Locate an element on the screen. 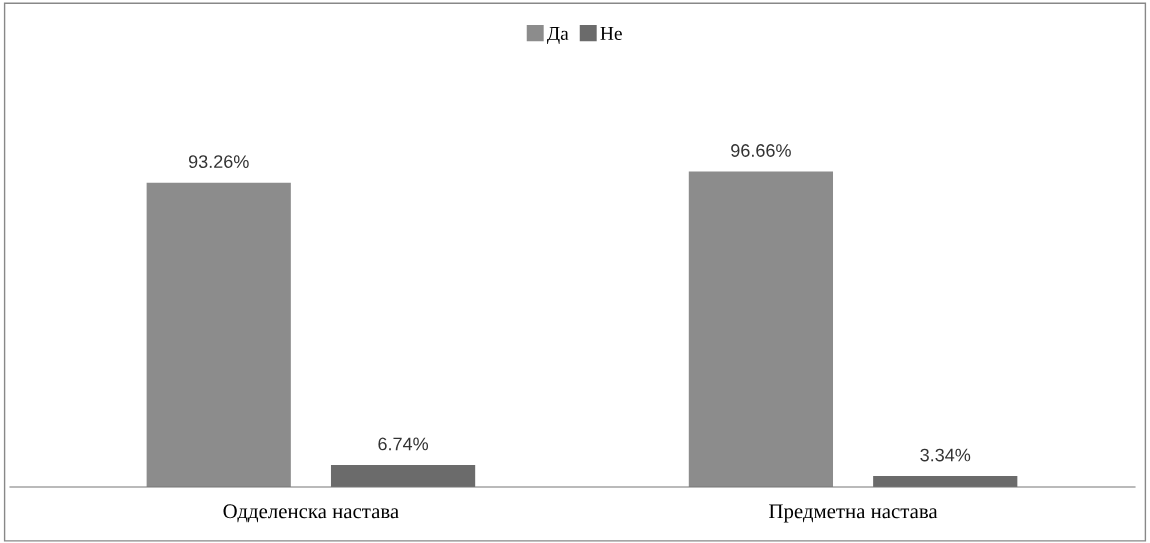  legend-label: Не is located at coordinates (611, 34).